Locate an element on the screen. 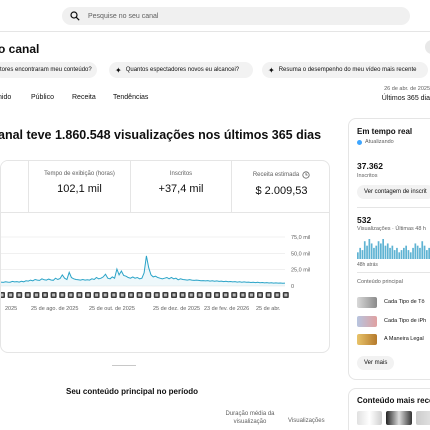  search-icon is located at coordinates (75, 16).